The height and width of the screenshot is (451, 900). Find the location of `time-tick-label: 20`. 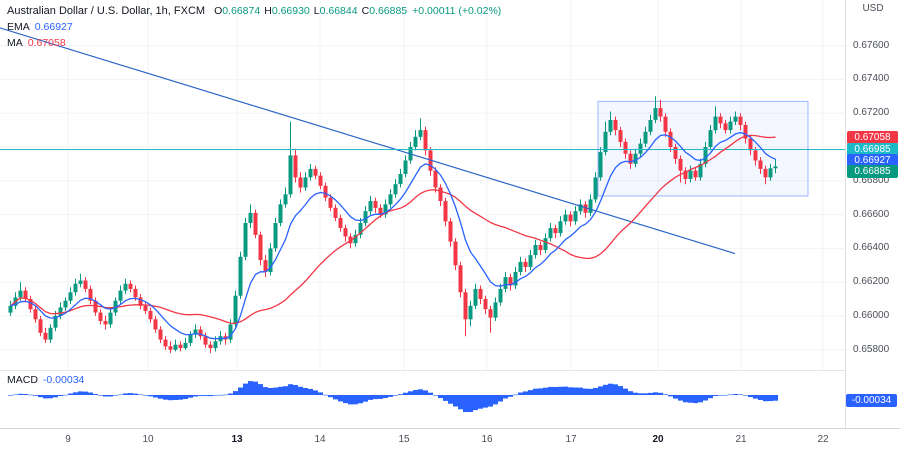

time-tick-label: 20 is located at coordinates (658, 439).